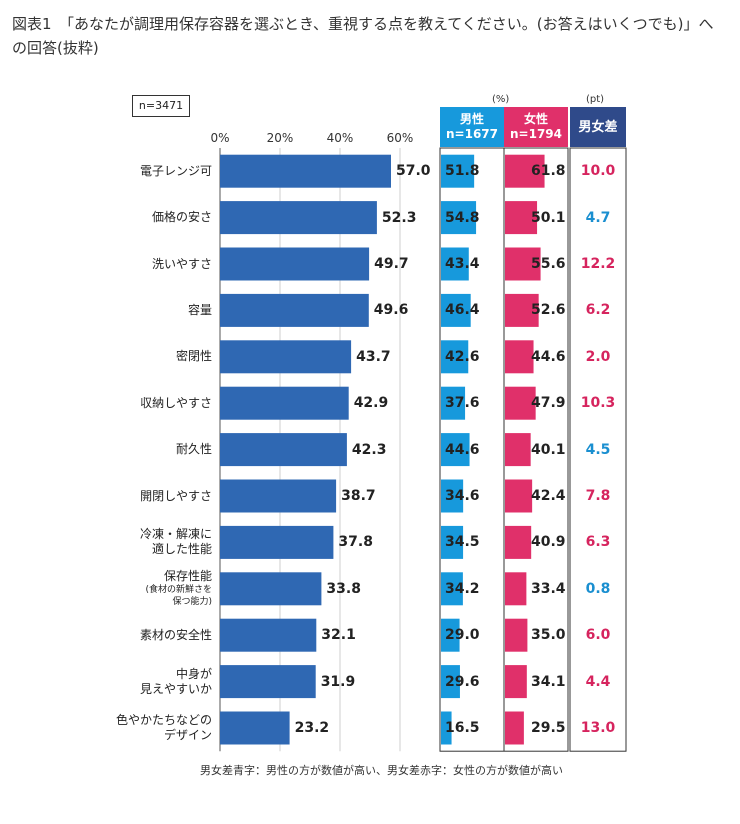 This screenshot has width=740, height=824. Describe the element at coordinates (548, 588) in the screenshot. I see `female-value-label: 33.4` at that location.